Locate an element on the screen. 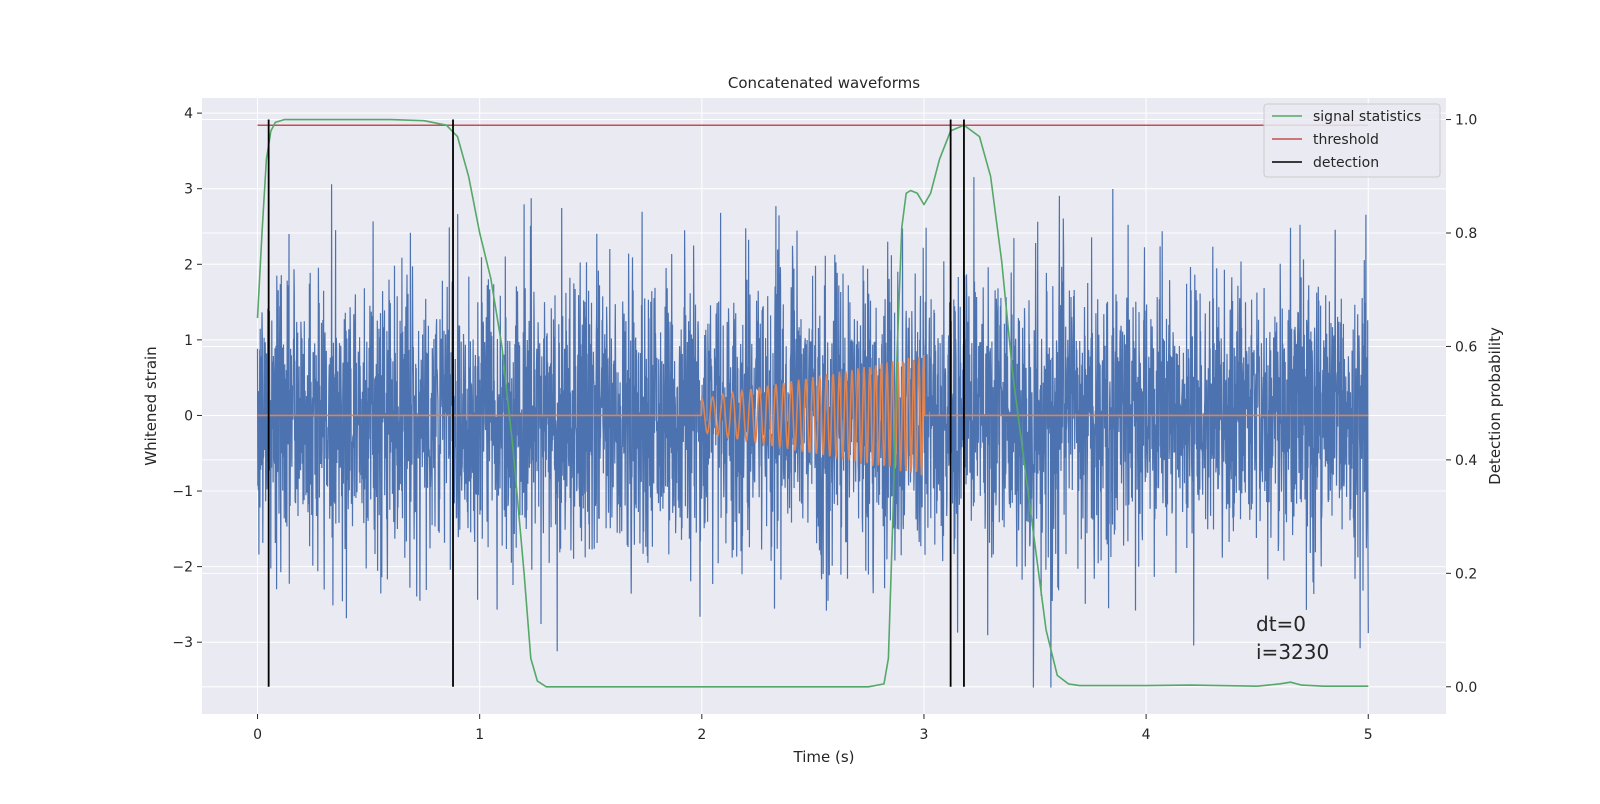 The image size is (1600, 804). annotation-index: i=3230 is located at coordinates (1292, 652).